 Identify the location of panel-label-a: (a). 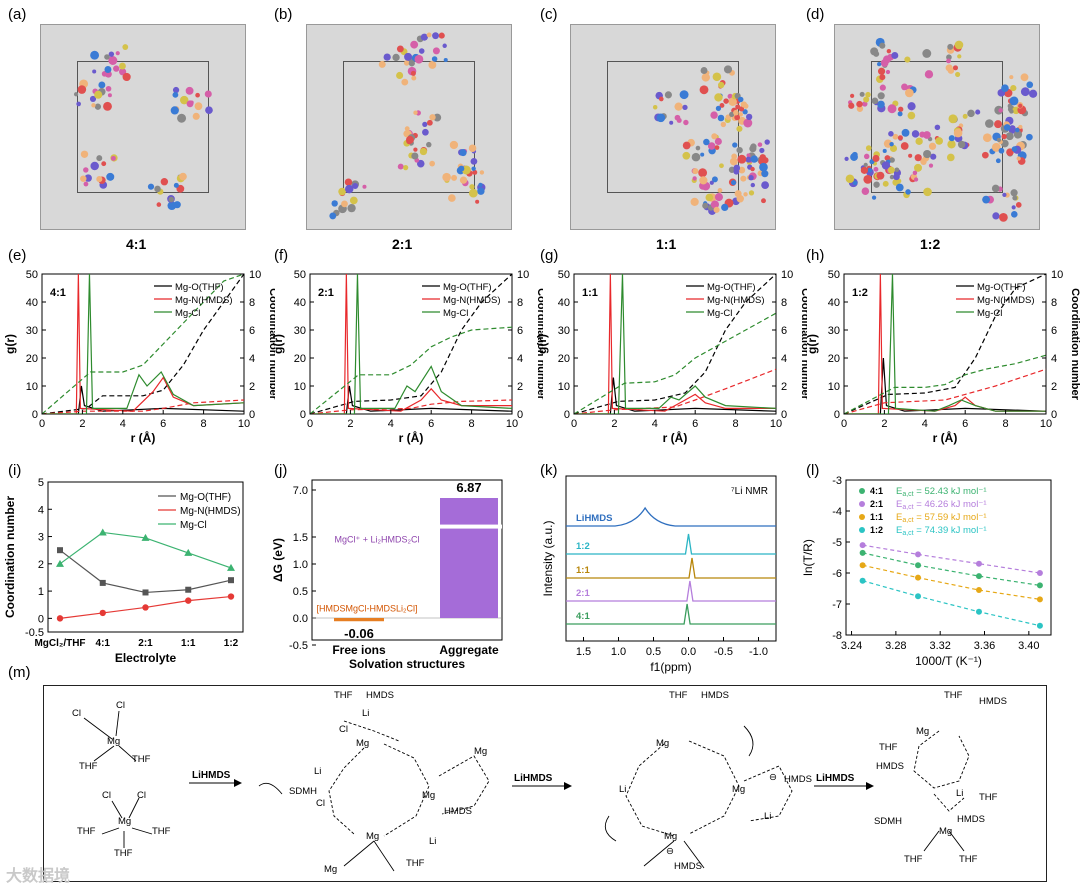
(17, 14).